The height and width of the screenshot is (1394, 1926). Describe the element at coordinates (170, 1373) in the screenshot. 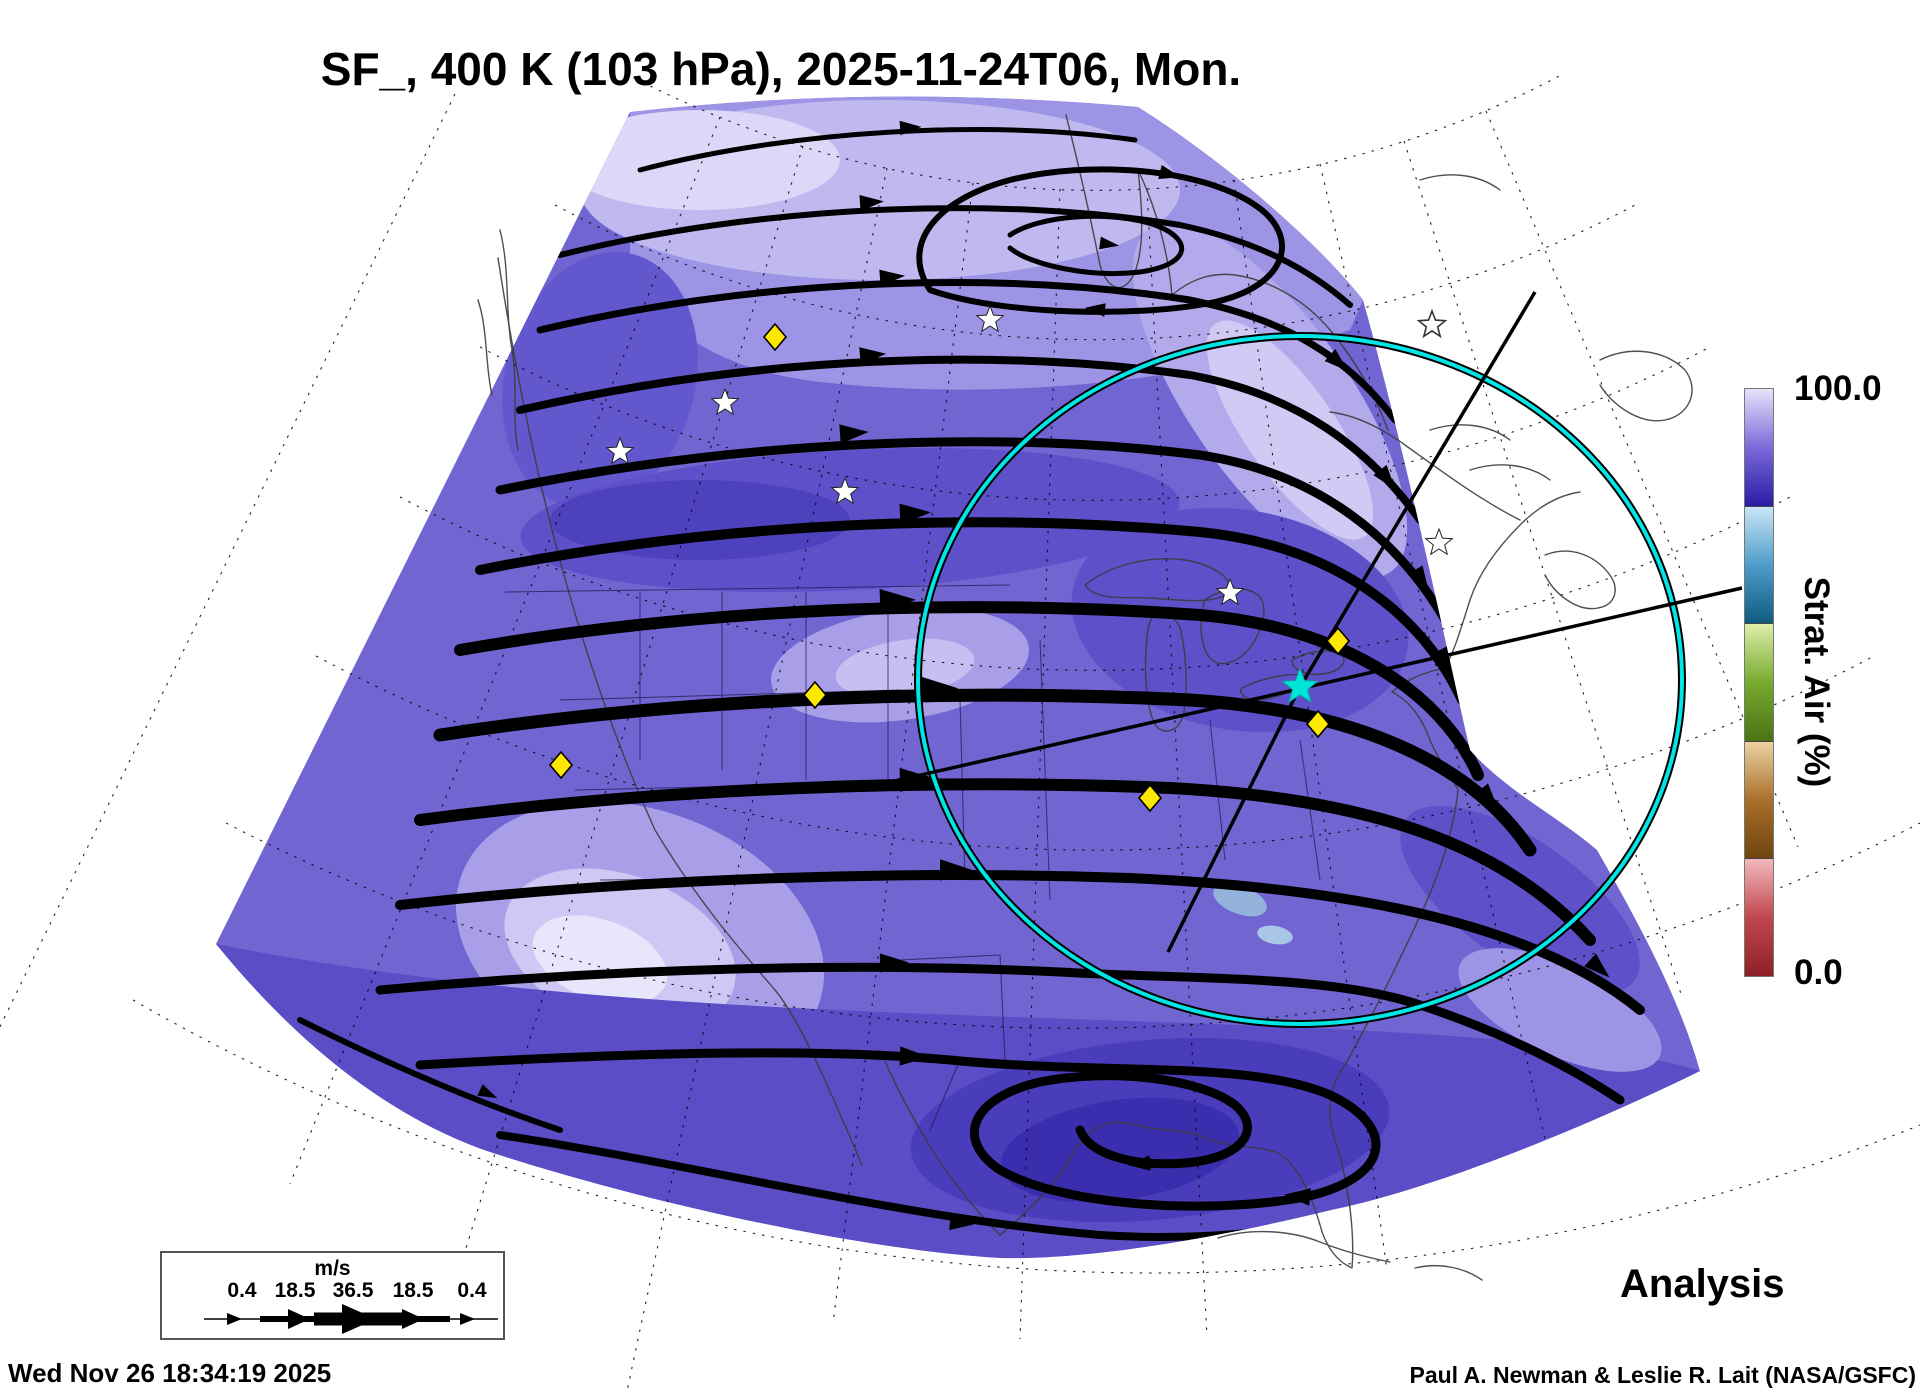

I see `creation-timestamp: Wed Nov 26 18:34:19 2025` at that location.